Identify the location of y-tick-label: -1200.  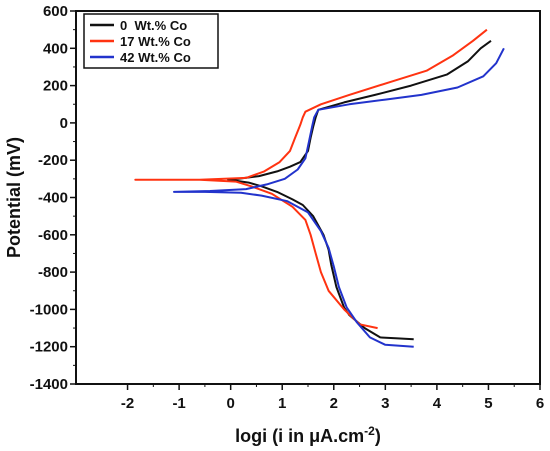
(49, 347).